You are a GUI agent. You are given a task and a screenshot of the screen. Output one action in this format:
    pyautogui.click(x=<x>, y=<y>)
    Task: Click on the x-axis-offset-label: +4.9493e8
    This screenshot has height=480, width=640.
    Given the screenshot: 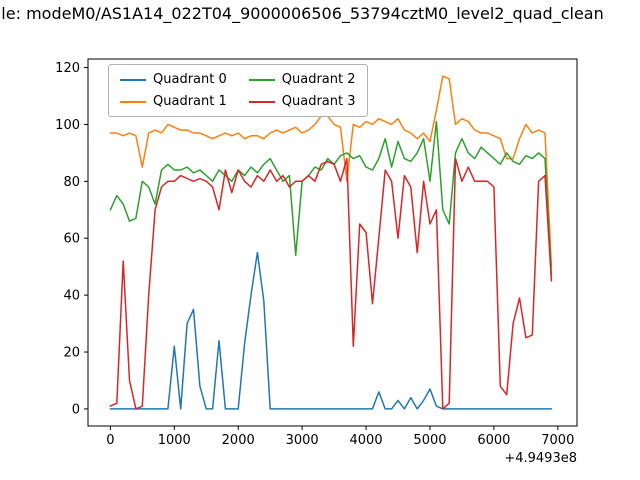 What is the action you would take?
    pyautogui.click(x=540, y=458)
    